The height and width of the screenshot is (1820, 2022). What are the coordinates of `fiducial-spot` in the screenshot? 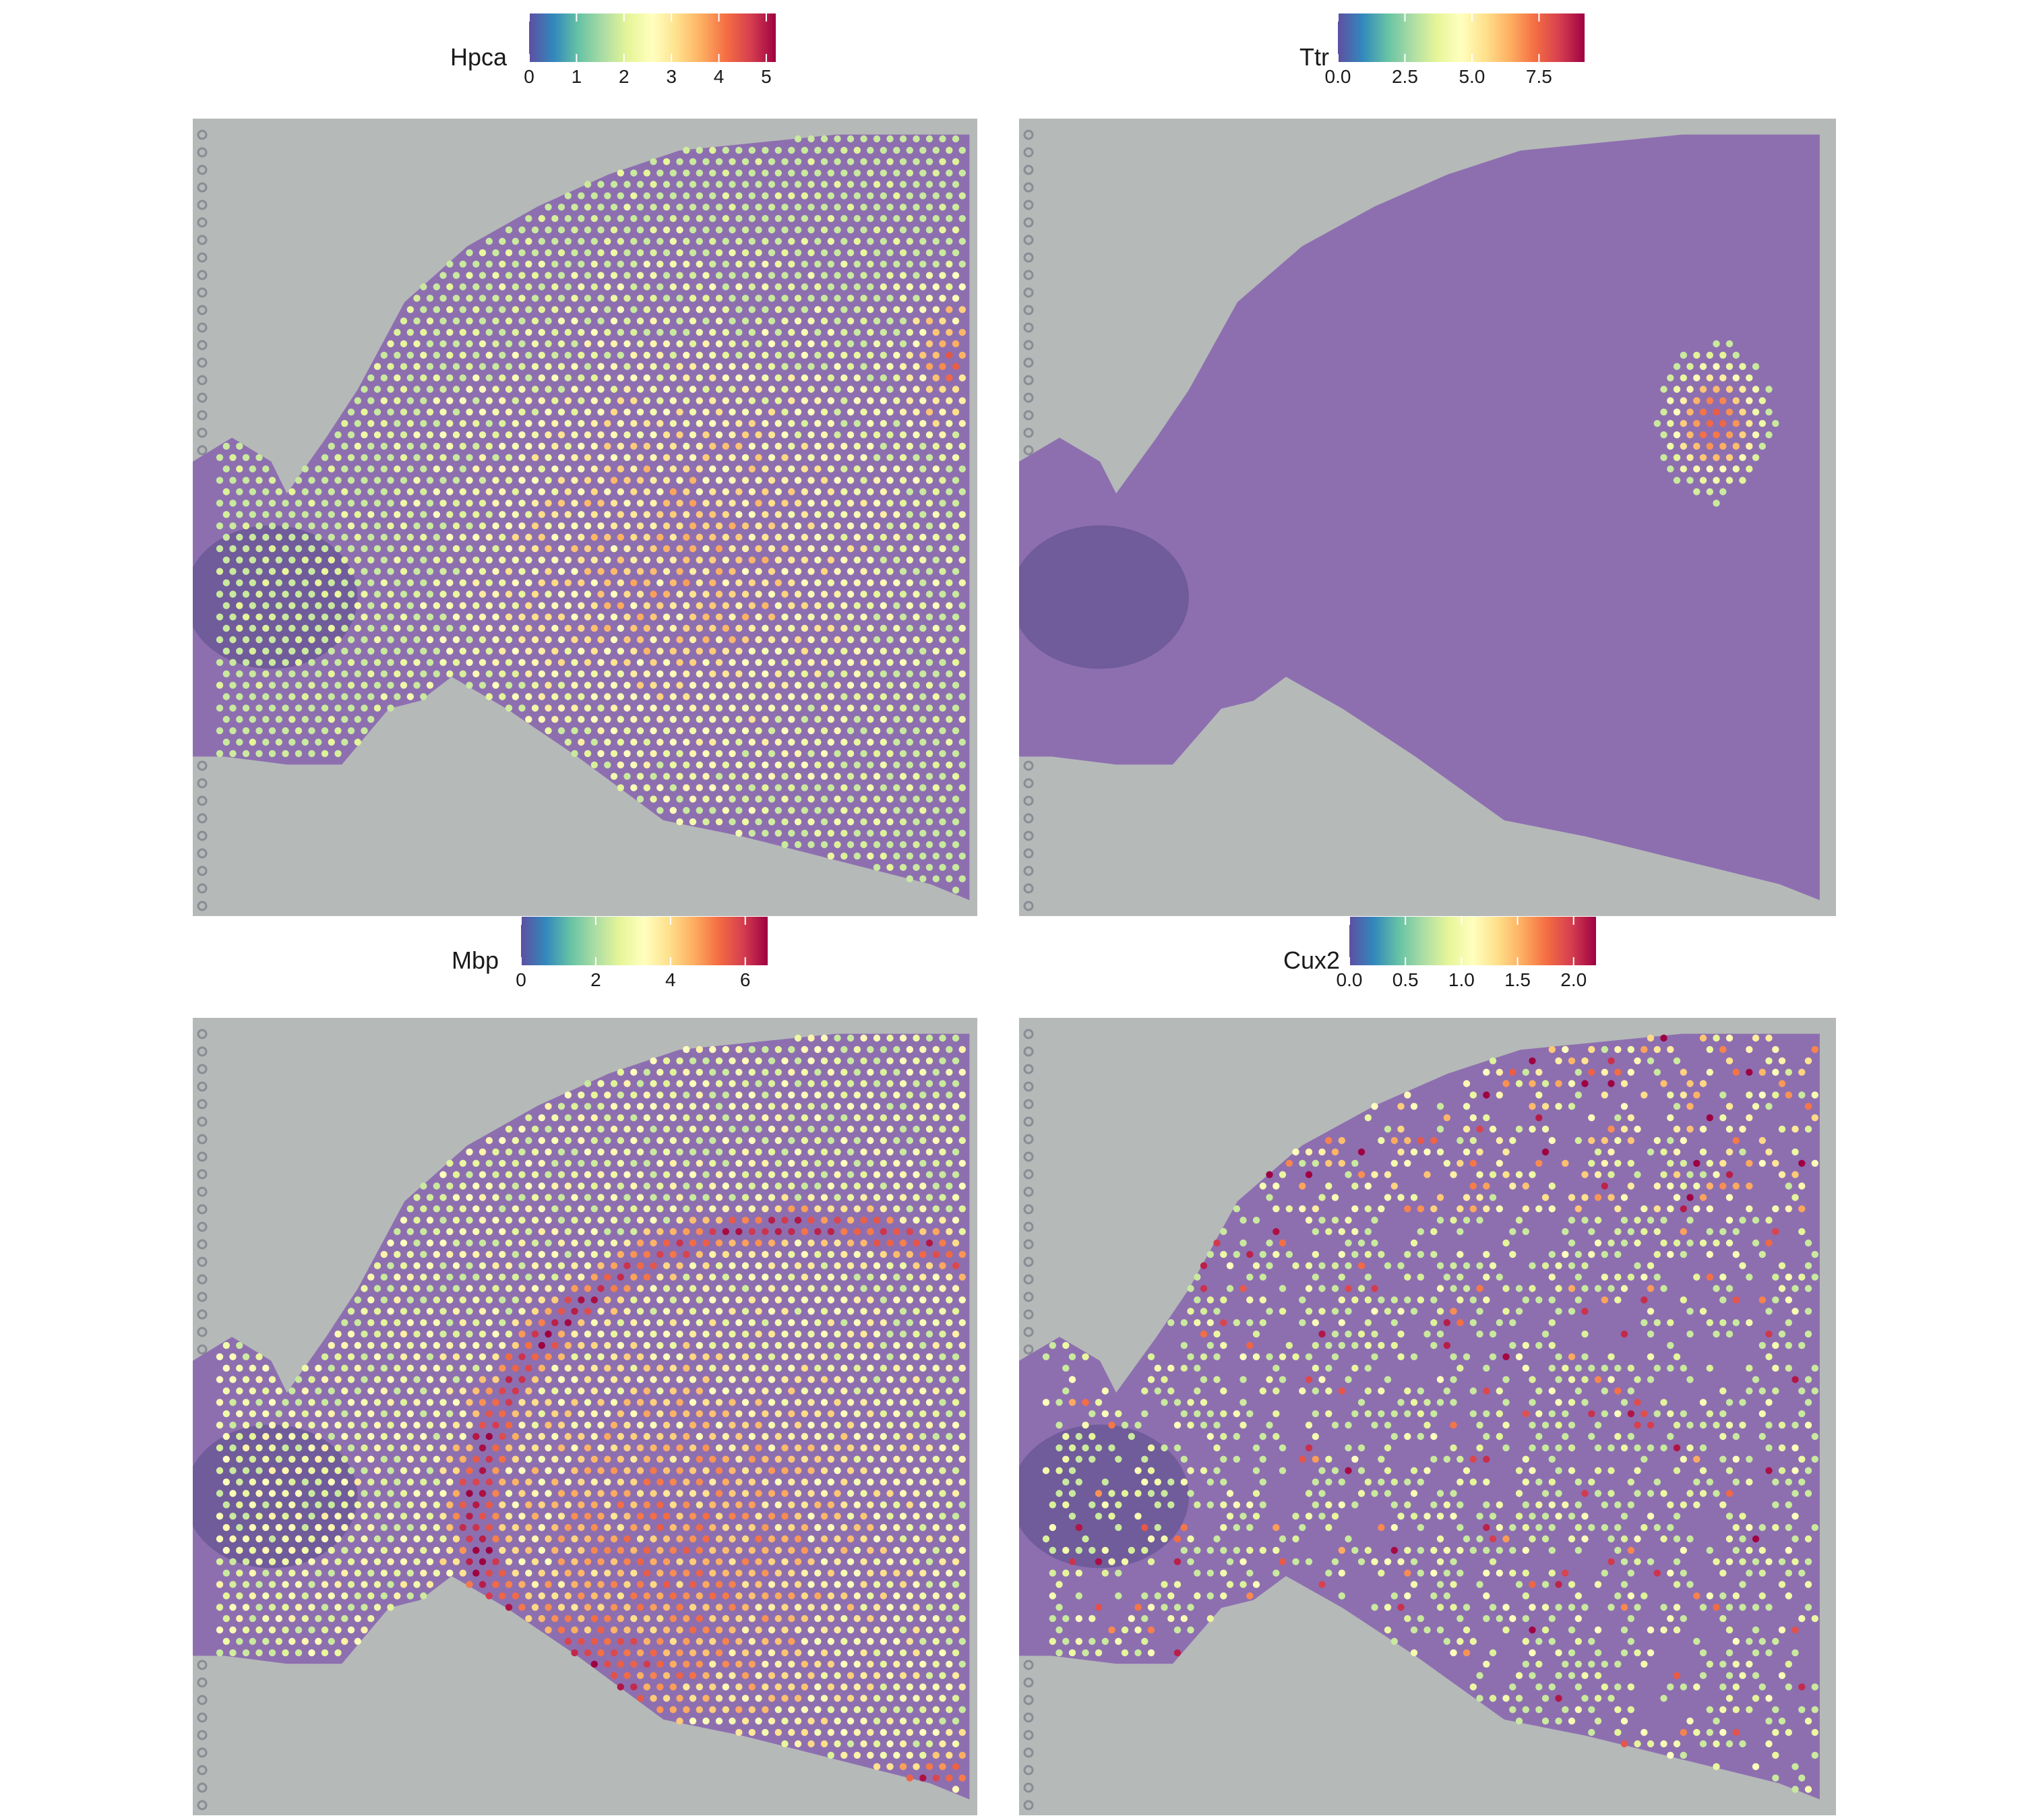 It's located at (1028, 432).